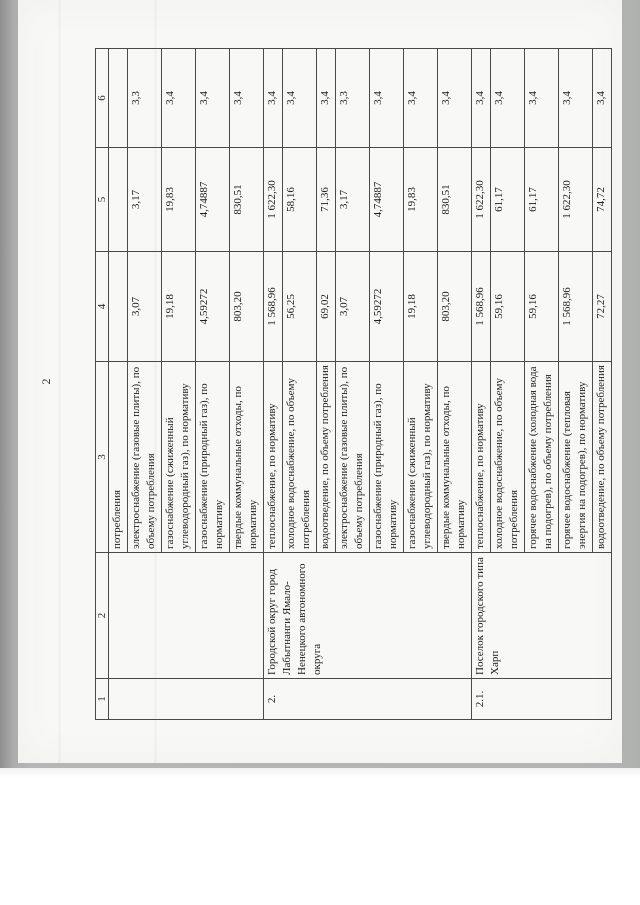 The image size is (640, 905). I want to click on municipality-cell: Поселок городского типа Харп, so click(541, 615).